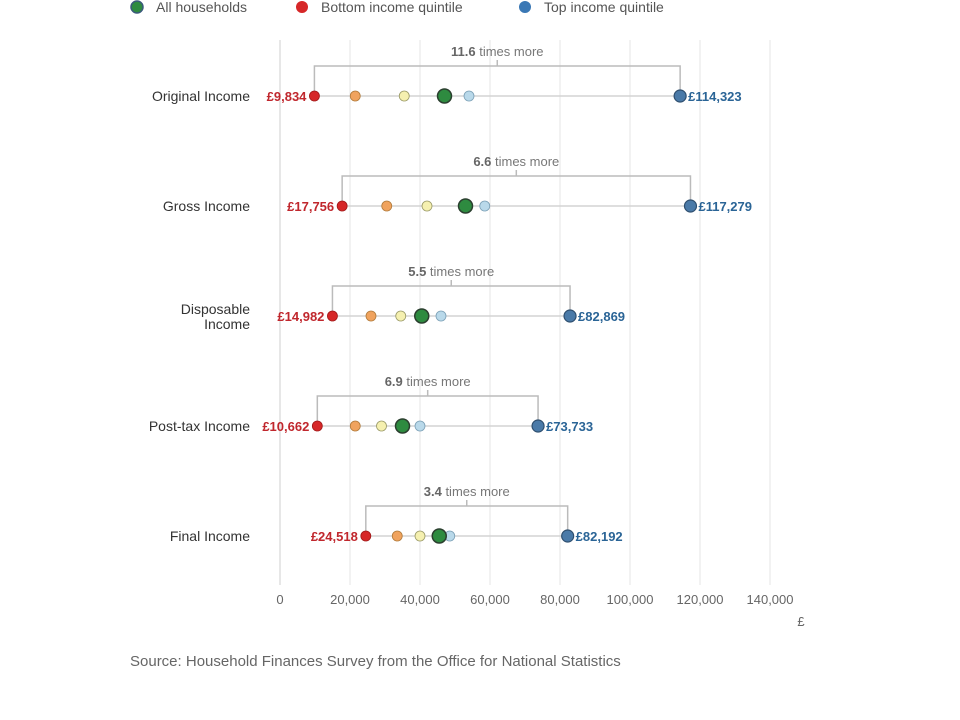 The height and width of the screenshot is (720, 960). I want to click on row-label: Gross Income, so click(206, 206).